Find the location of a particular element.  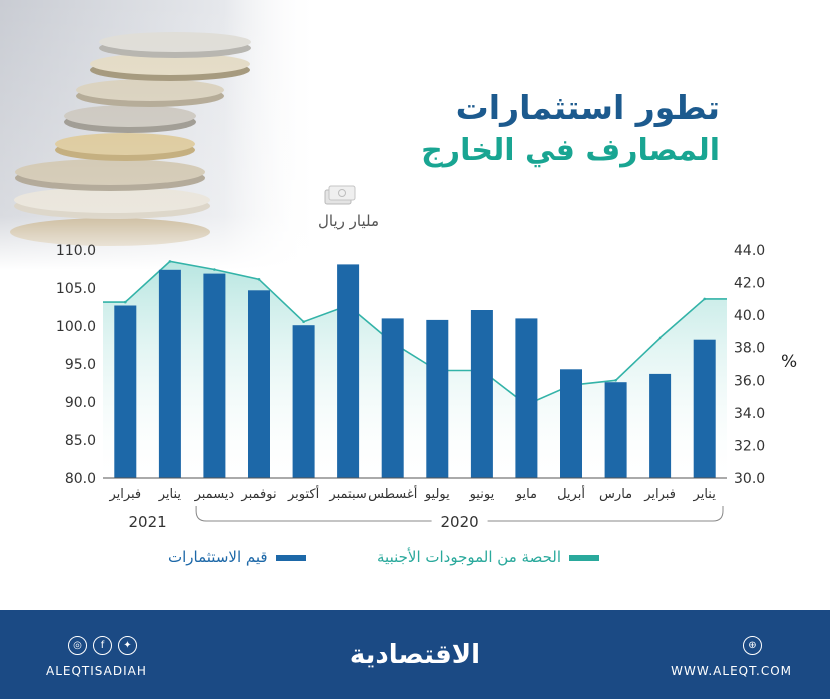

social-icons: ◎ f ✦ is located at coordinates (102, 645).